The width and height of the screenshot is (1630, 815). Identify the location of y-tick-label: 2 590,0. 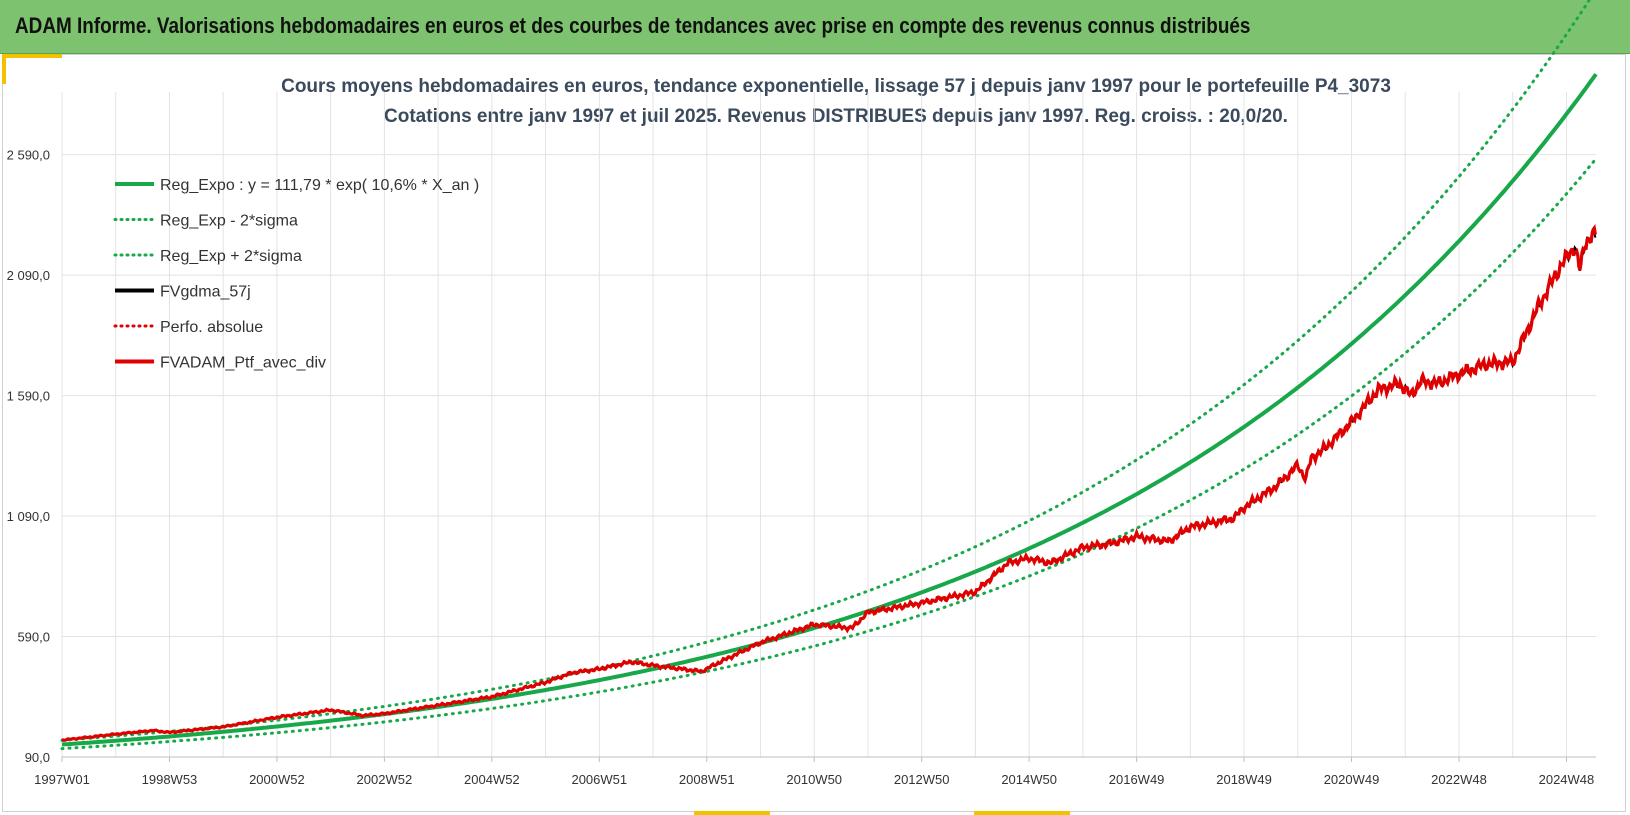
(28, 155).